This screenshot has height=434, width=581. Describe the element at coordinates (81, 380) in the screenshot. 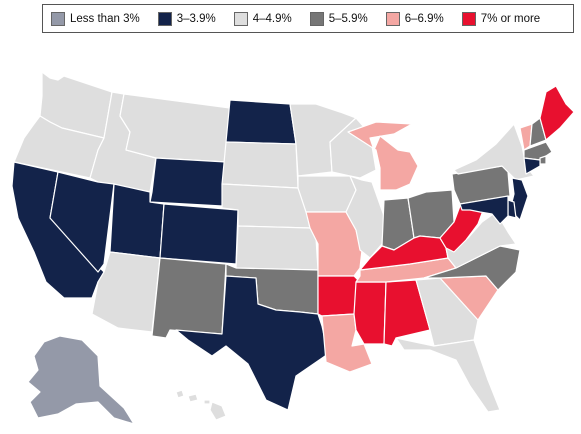

I see `state-AK` at that location.